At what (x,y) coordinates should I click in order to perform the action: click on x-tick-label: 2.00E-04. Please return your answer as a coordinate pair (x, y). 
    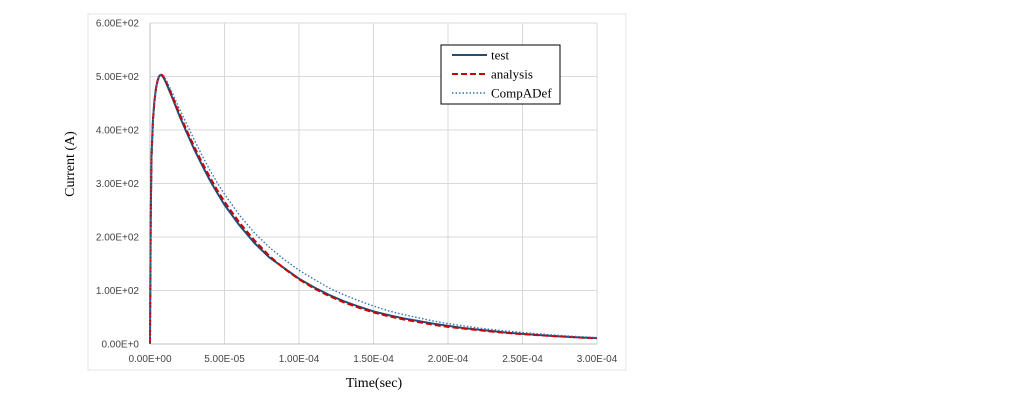
    Looking at the image, I should click on (448, 359).